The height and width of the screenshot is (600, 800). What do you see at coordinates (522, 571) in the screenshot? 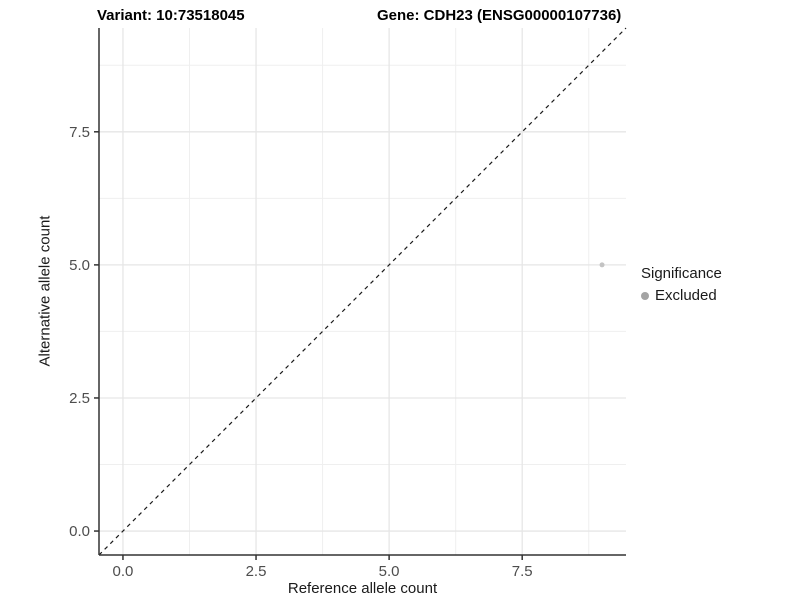
I see `x-tick-label: 7.5` at bounding box center [522, 571].